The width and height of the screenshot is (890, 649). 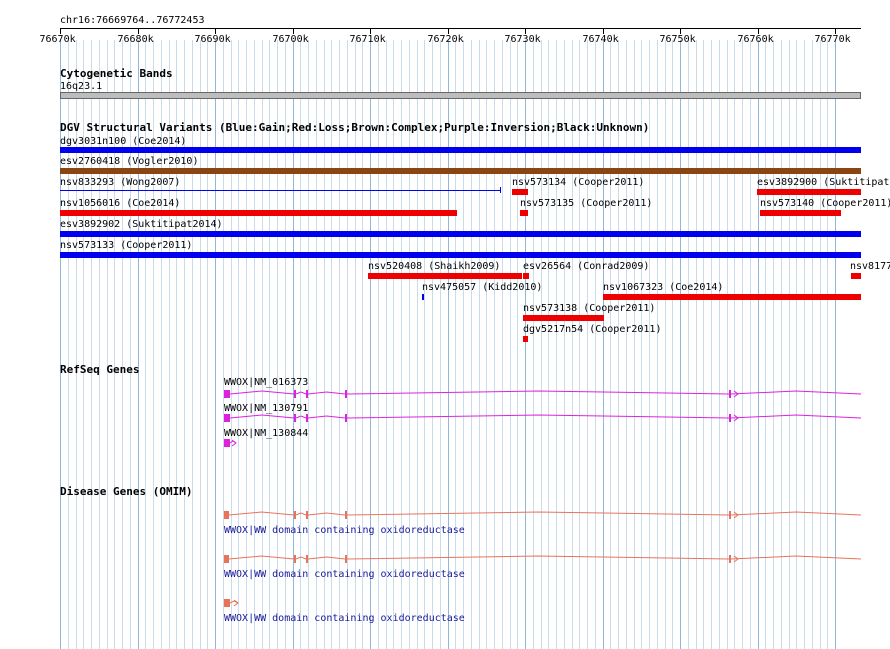 What do you see at coordinates (126, 245) in the screenshot?
I see `variant-label: nsv573133 (Cooper2011)` at bounding box center [126, 245].